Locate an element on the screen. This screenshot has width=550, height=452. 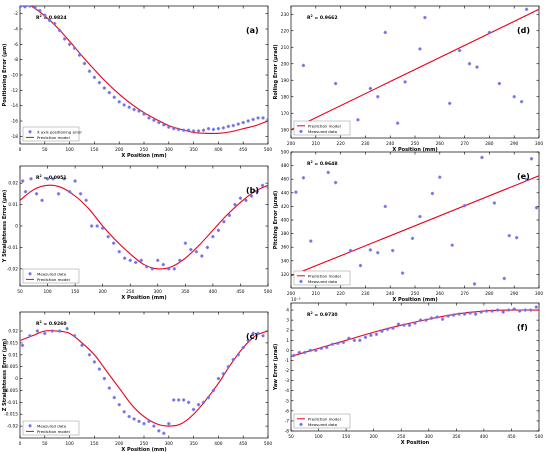
x-tick-label: 250 is located at coordinates (401, 437).